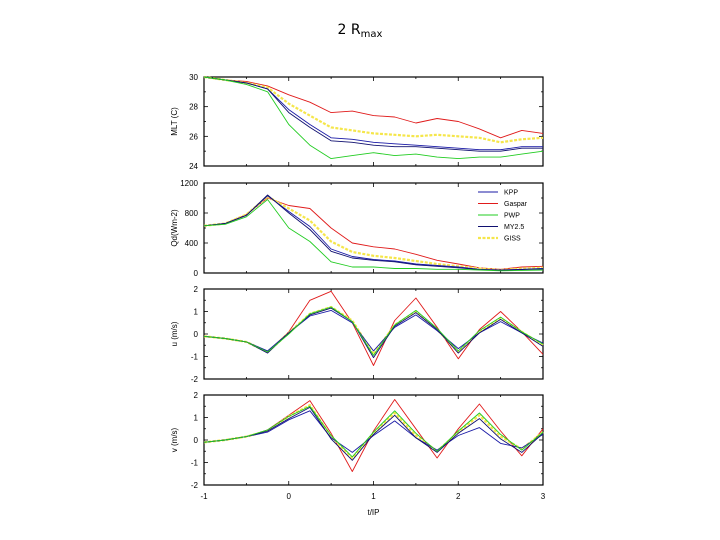  Describe the element at coordinates (512, 239) in the screenshot. I see `legend-label-giss: GISS` at that location.